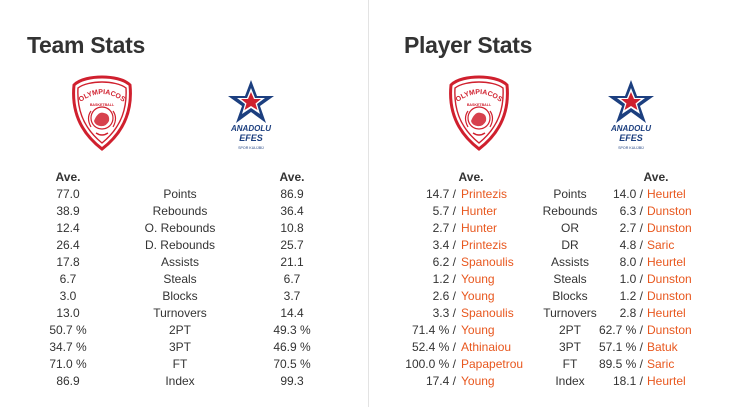 This screenshot has height=407, width=741. I want to click on player-away-value: 2.8 /, so click(631, 313).